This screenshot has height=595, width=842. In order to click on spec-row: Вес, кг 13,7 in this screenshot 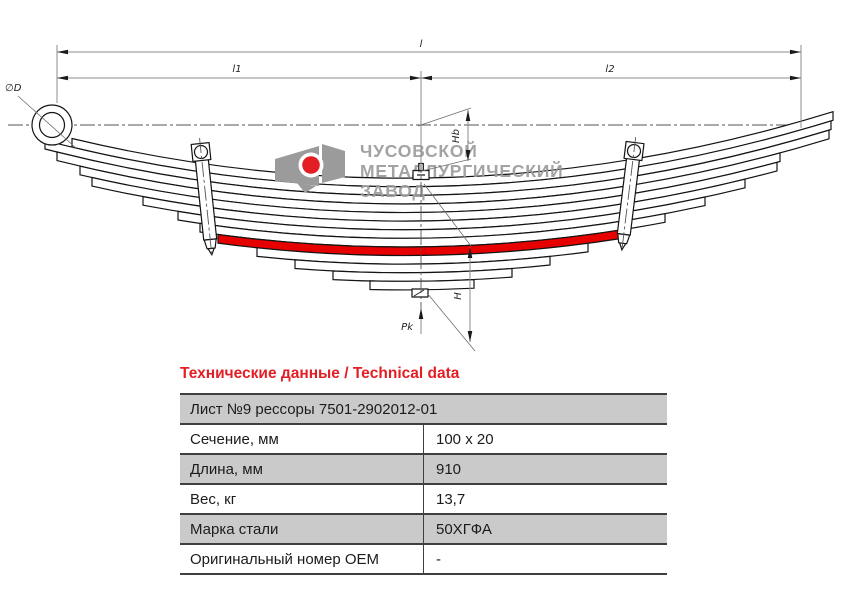, I will do `click(423, 498)`.